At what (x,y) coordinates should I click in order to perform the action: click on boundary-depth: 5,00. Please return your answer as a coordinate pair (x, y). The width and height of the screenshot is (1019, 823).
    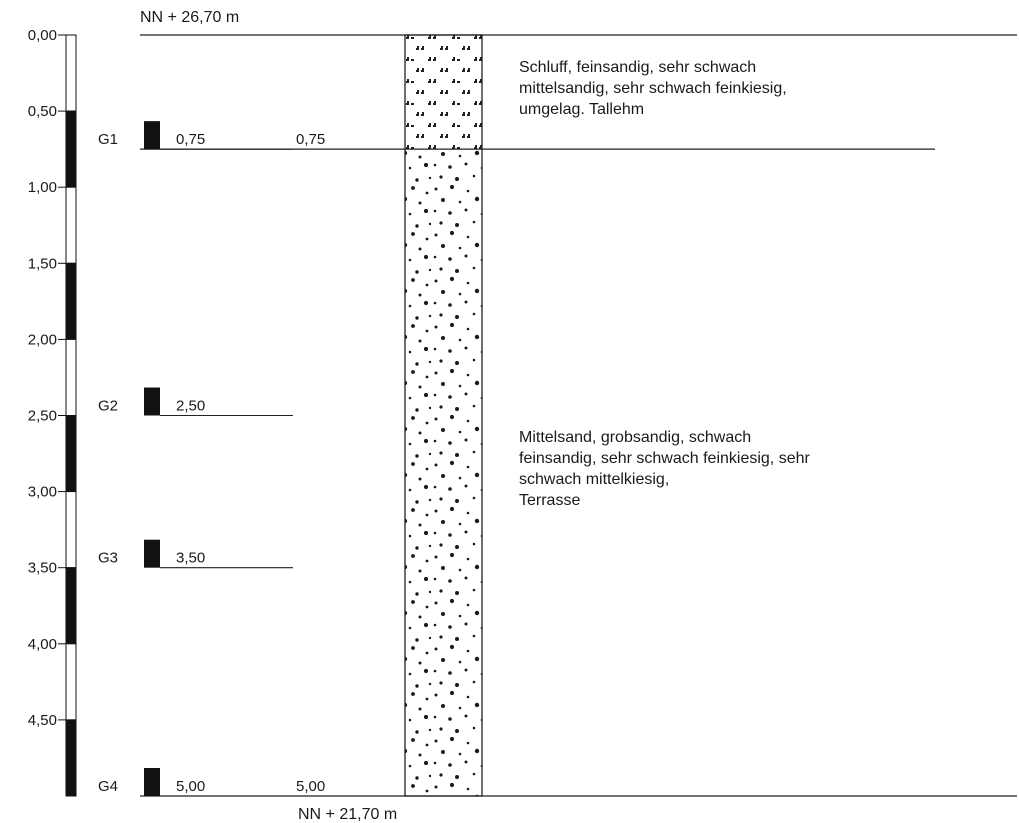
    Looking at the image, I should click on (310, 786).